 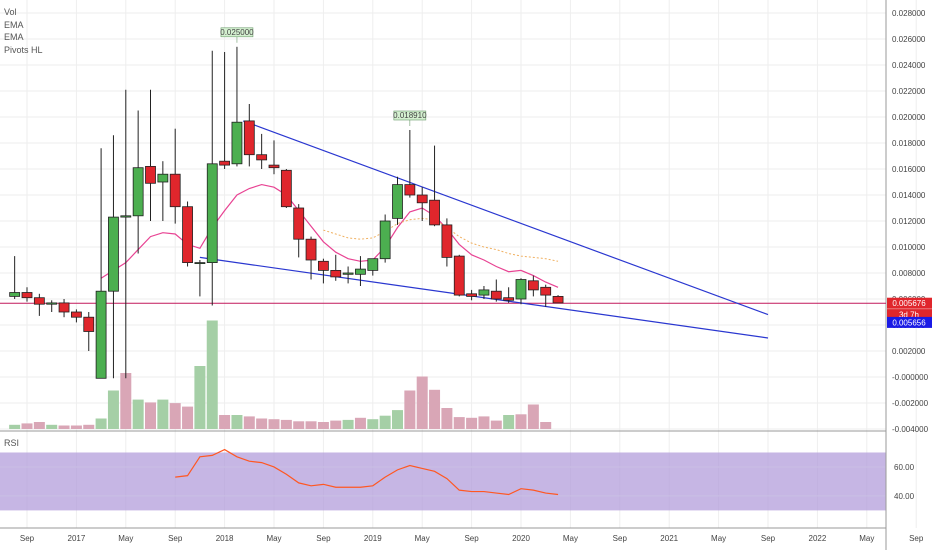 I want to click on ema-line-dashed, so click(x=441, y=239).